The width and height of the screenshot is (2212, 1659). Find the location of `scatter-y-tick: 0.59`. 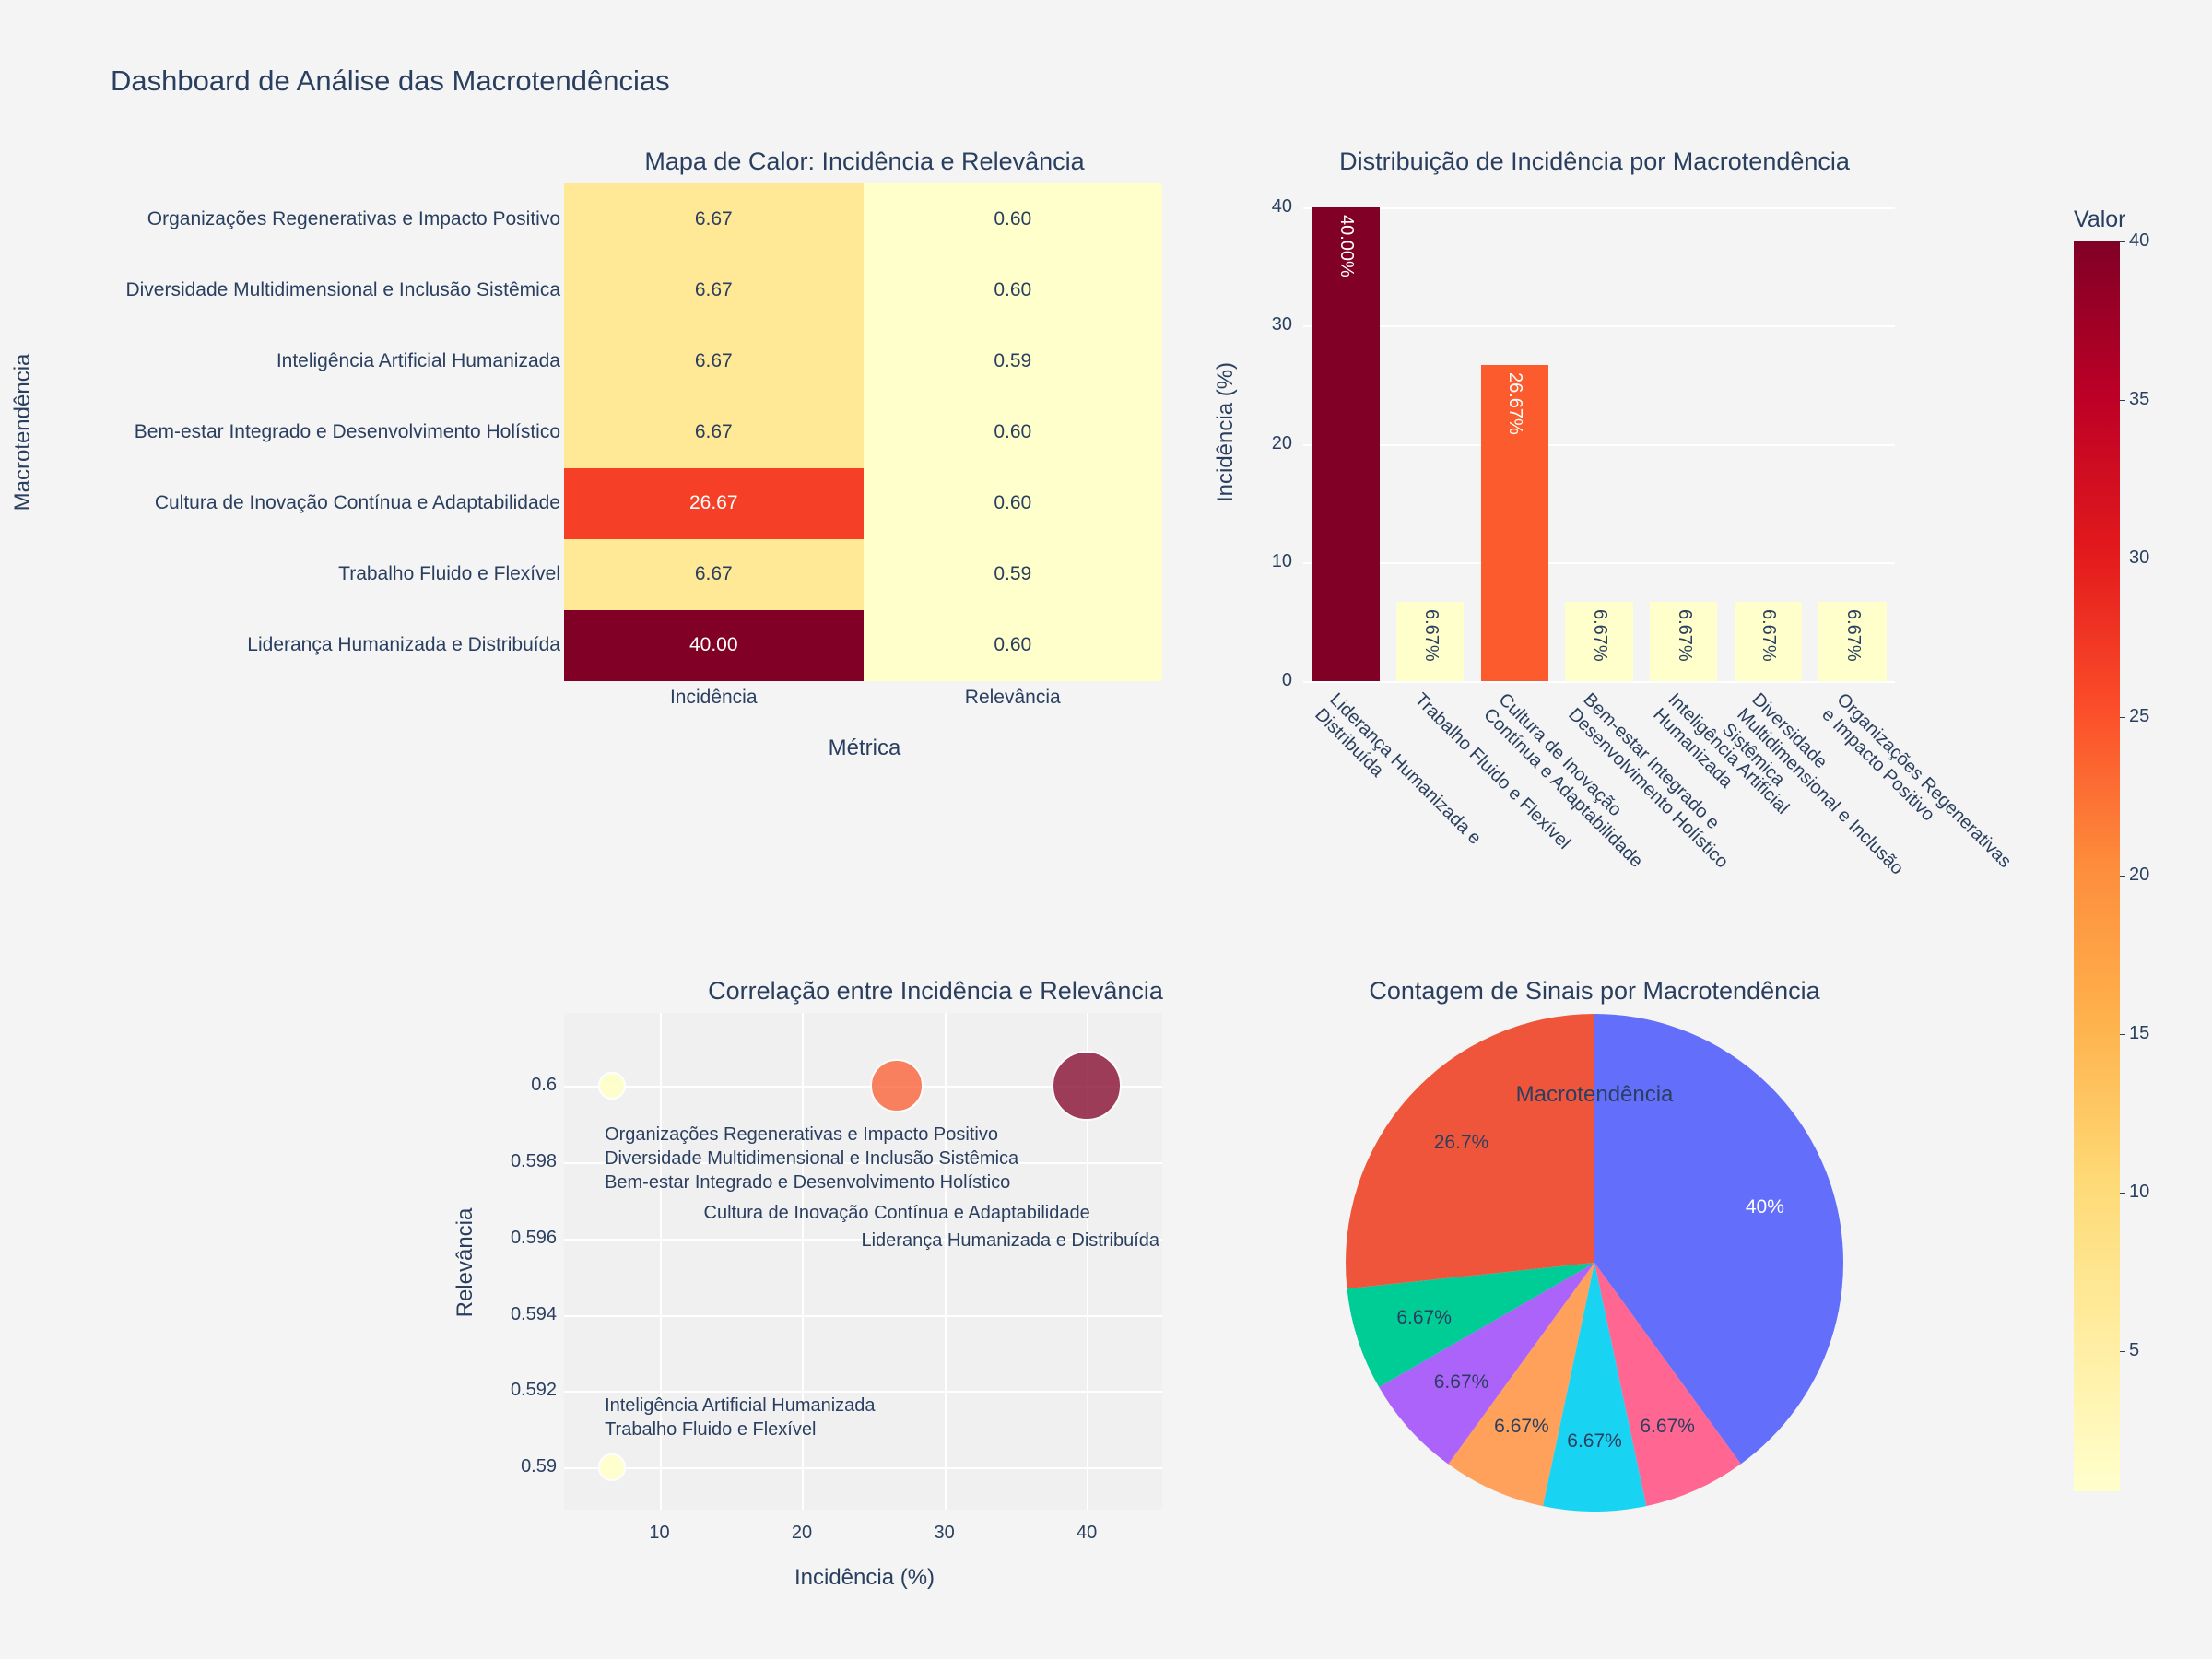

scatter-y-tick: 0.59 is located at coordinates (539, 1466).